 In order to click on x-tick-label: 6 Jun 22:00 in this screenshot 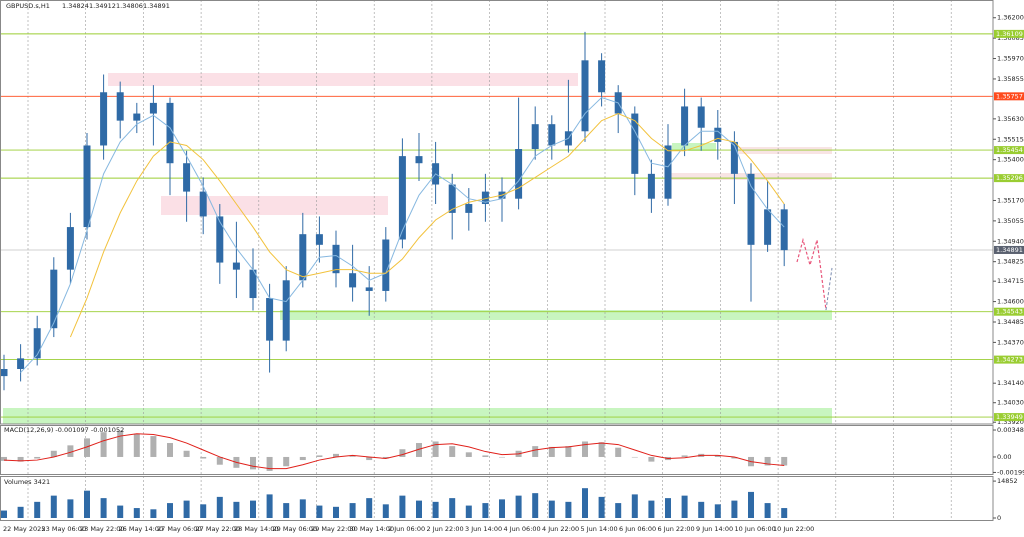, I will do `click(676, 529)`.